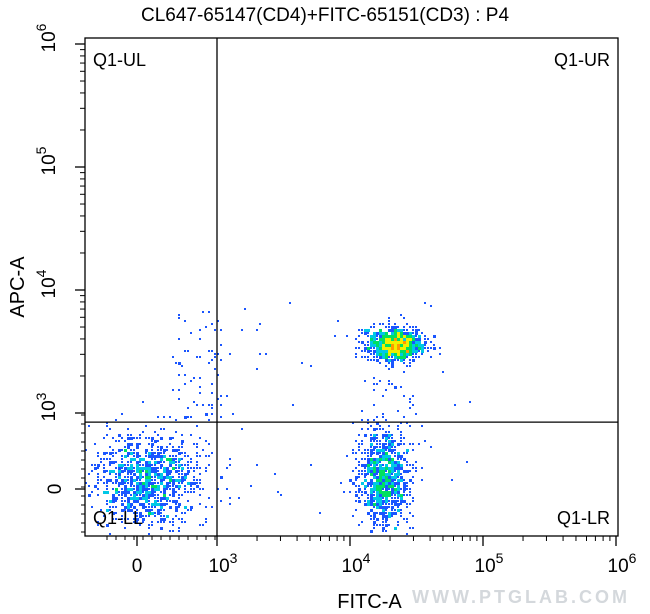 The width and height of the screenshot is (650, 614). Describe the element at coordinates (137, 566) in the screenshot. I see `x-tick-label: 0` at that location.